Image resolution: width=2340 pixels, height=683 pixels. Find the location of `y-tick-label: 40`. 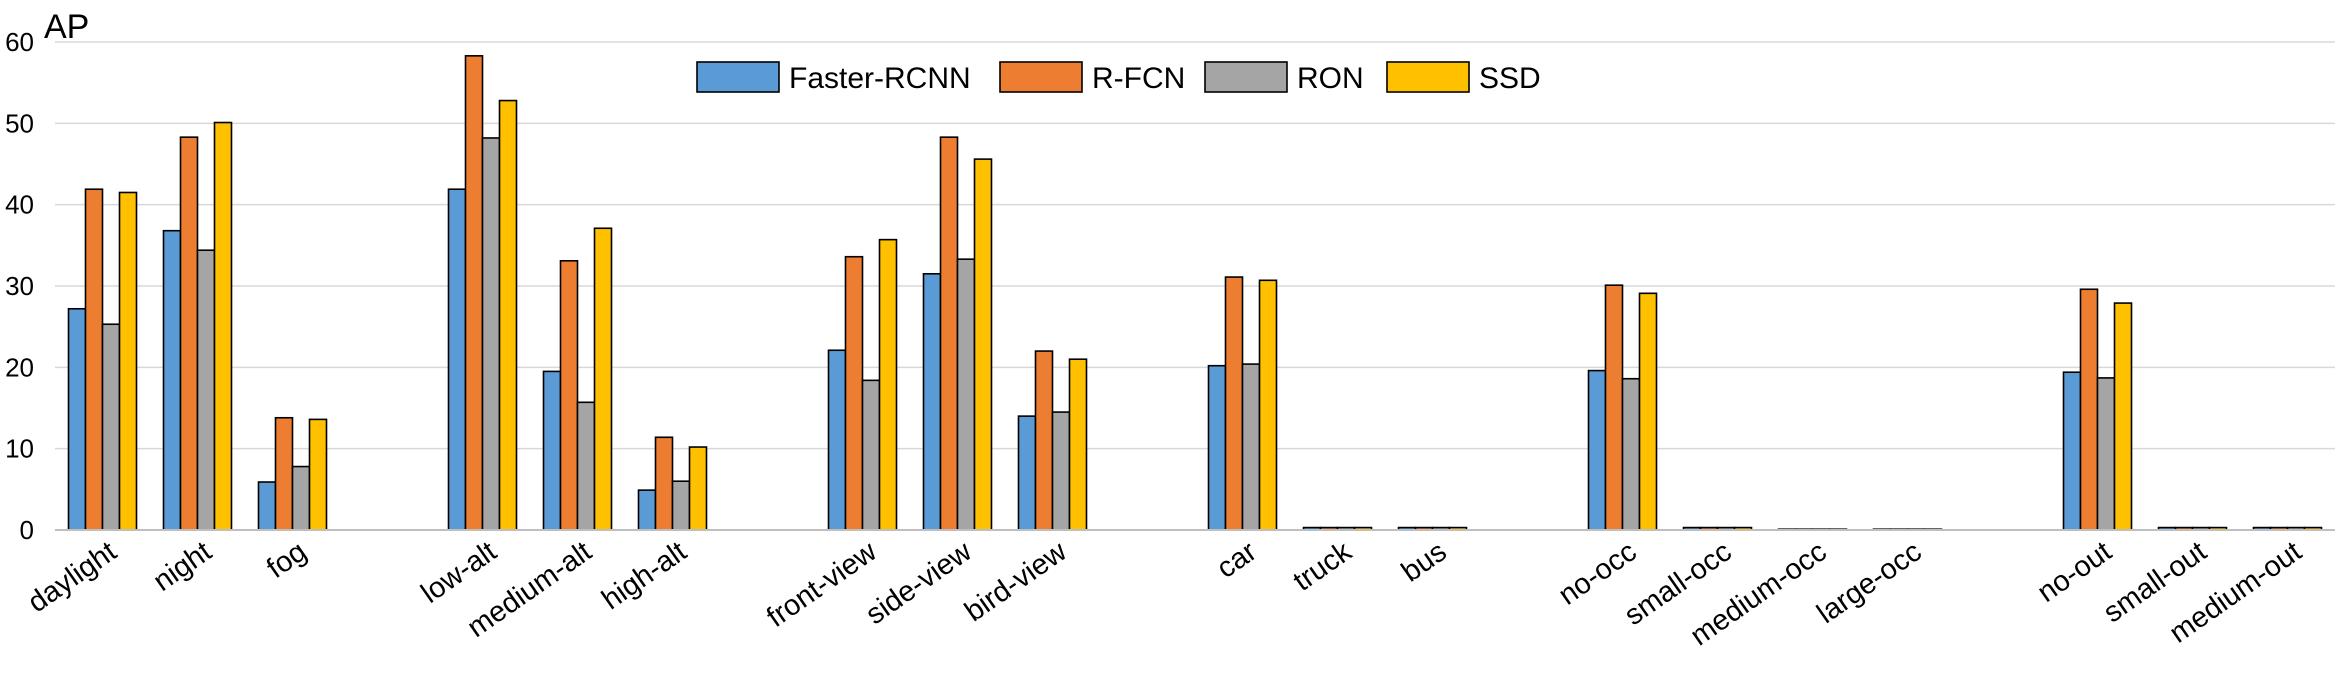

y-tick-label: 40 is located at coordinates (19, 205).